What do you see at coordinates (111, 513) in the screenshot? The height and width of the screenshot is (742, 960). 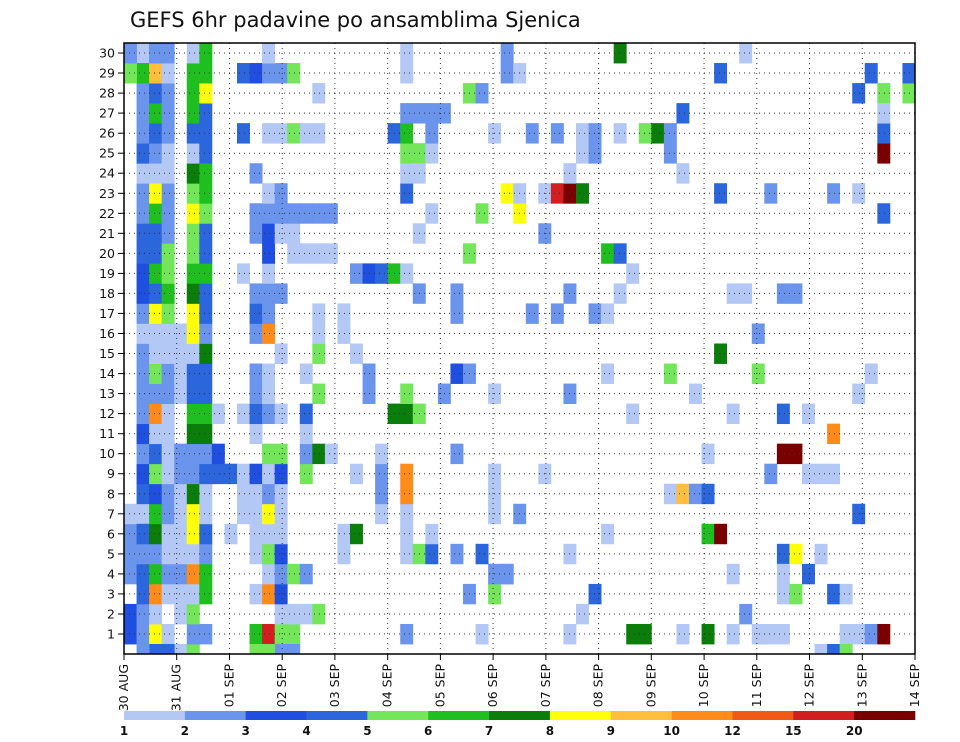 I see `y-tick-label: 7` at bounding box center [111, 513].